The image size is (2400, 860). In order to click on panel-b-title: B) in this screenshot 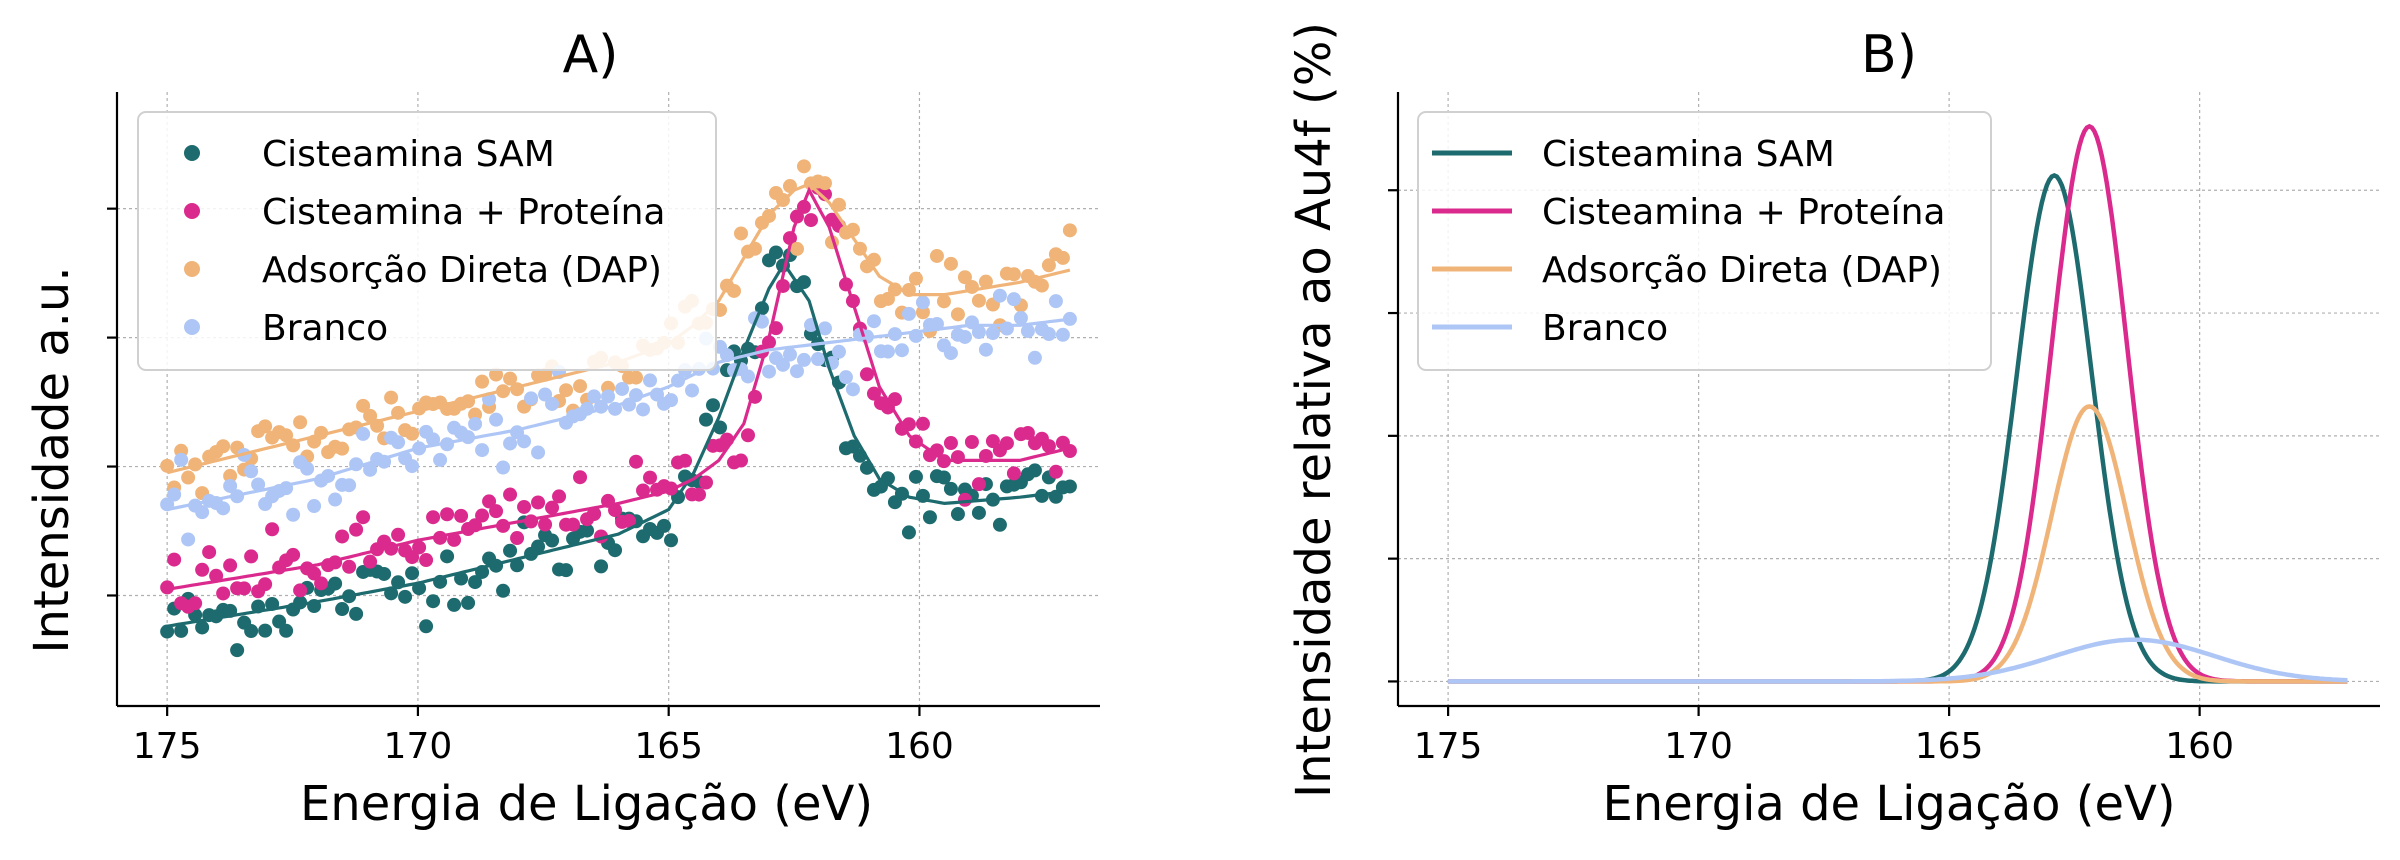, I will do `click(1889, 55)`.